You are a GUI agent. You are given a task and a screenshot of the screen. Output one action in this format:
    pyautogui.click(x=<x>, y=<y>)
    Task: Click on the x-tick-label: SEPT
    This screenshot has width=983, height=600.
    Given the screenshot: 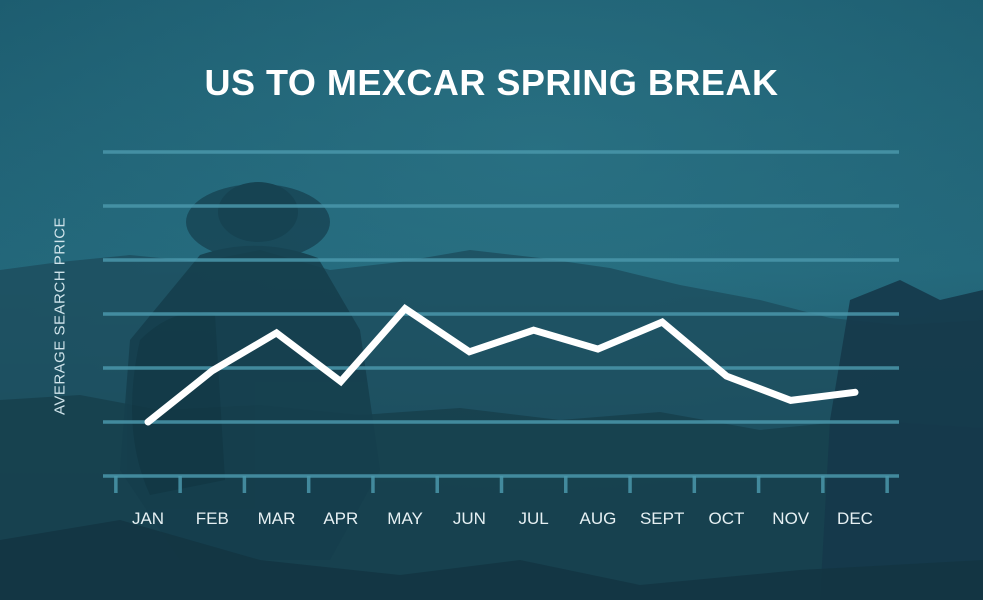 What is the action you would take?
    pyautogui.click(x=662, y=518)
    